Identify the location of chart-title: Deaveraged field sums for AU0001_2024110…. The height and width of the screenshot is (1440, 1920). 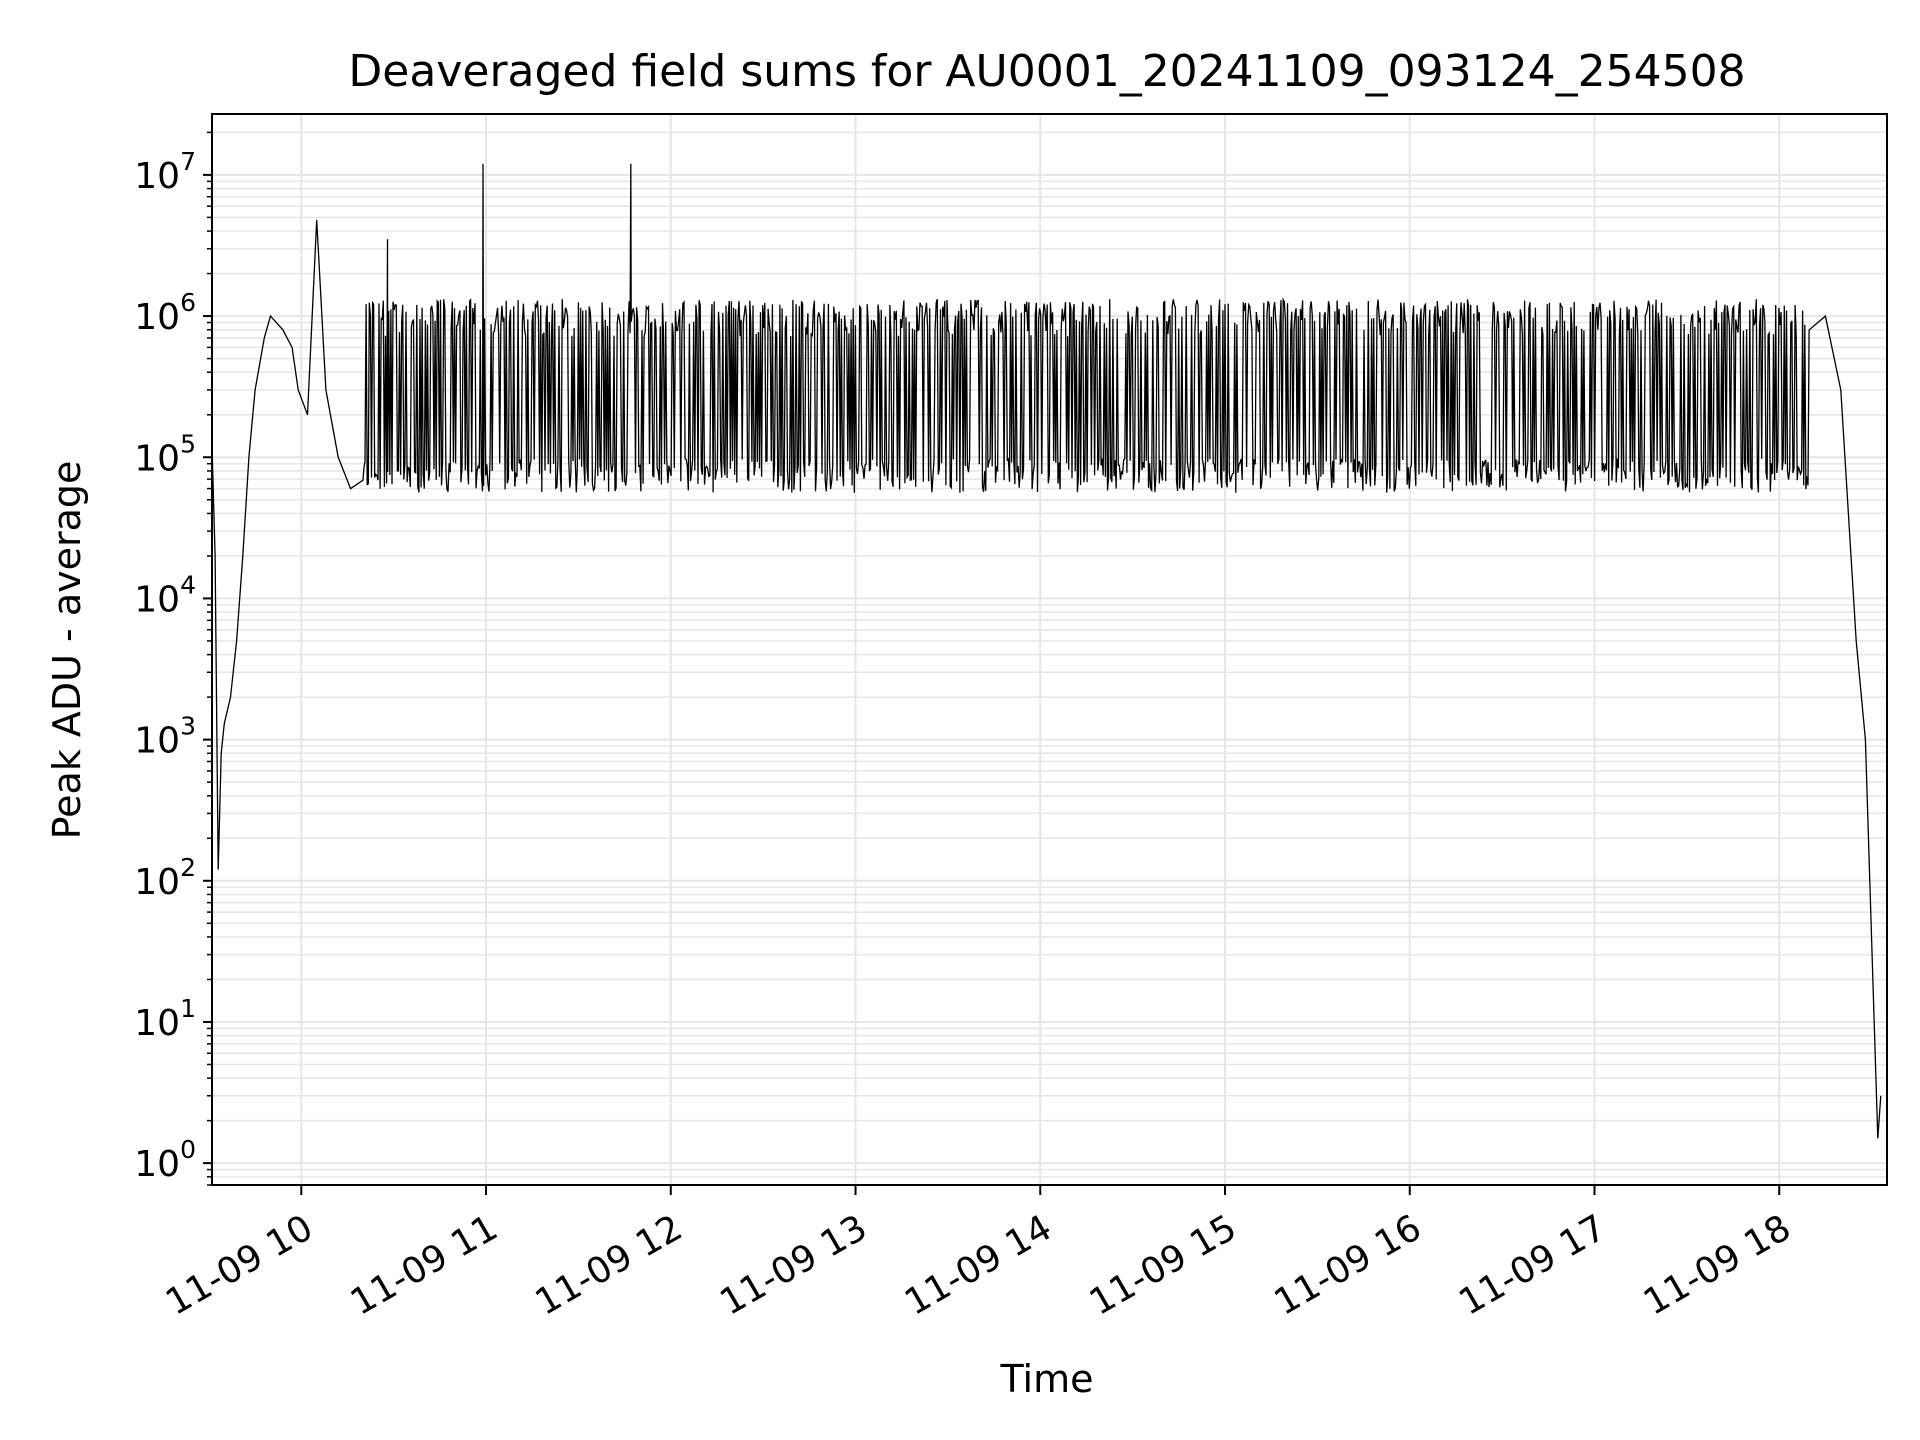
(1046, 71).